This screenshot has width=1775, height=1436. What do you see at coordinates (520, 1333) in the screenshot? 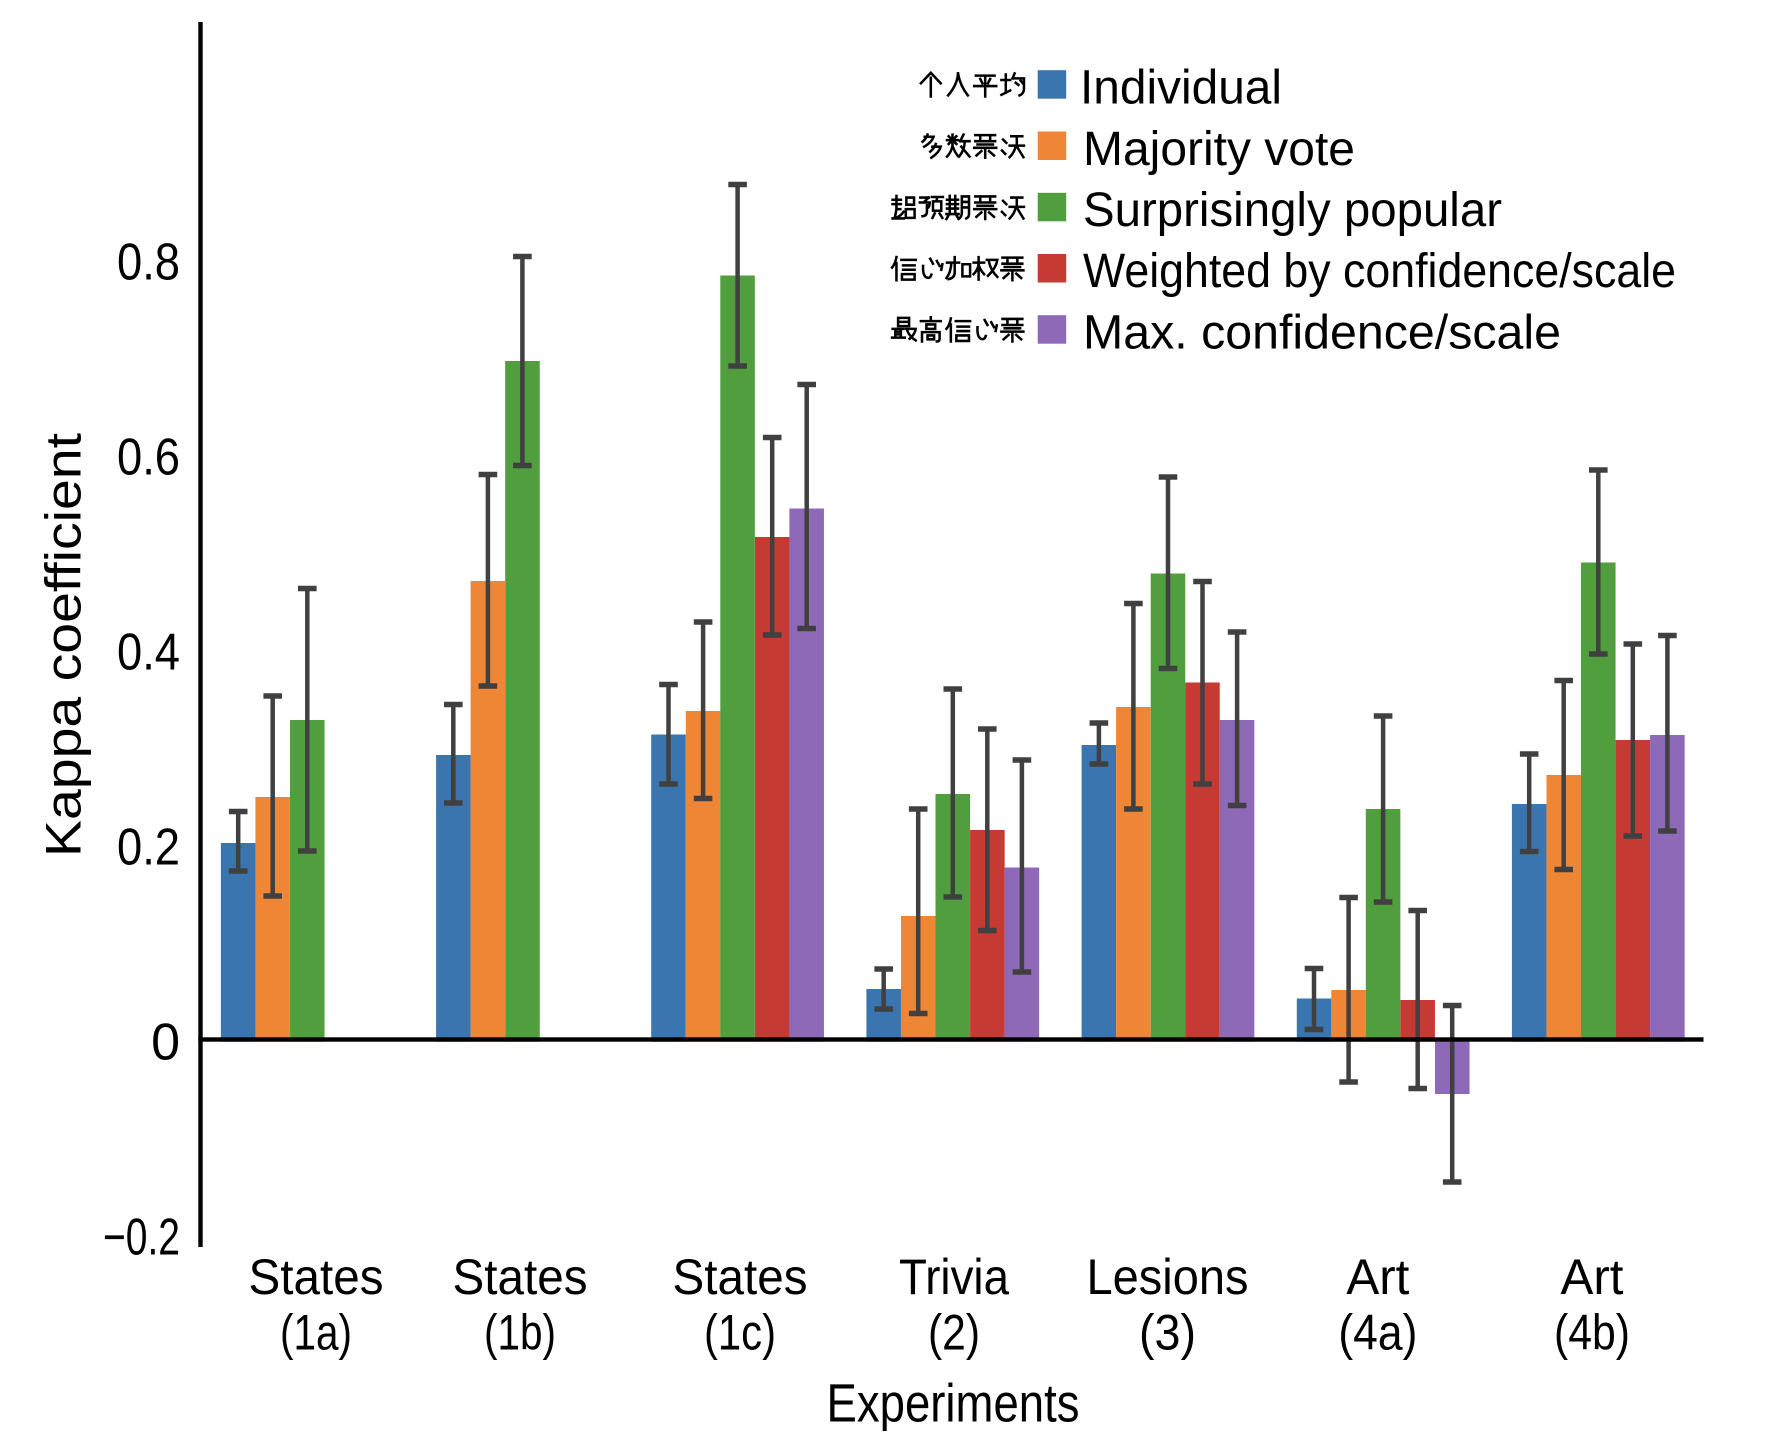
I see `svg-text: (1b)` at bounding box center [520, 1333].